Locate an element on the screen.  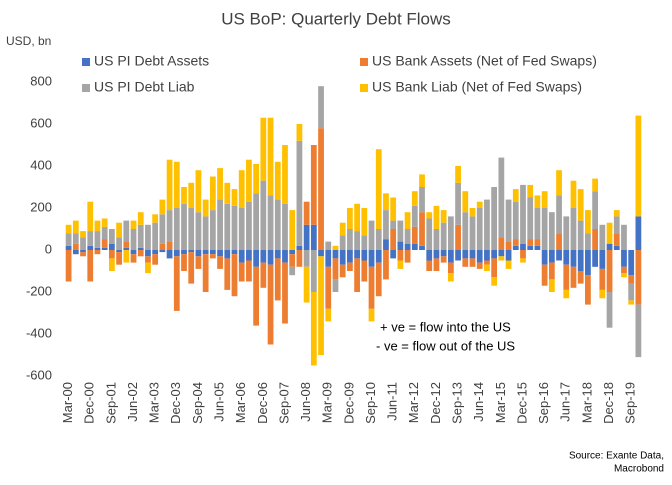
y-axis-label: USD, bn is located at coordinates (28, 41).